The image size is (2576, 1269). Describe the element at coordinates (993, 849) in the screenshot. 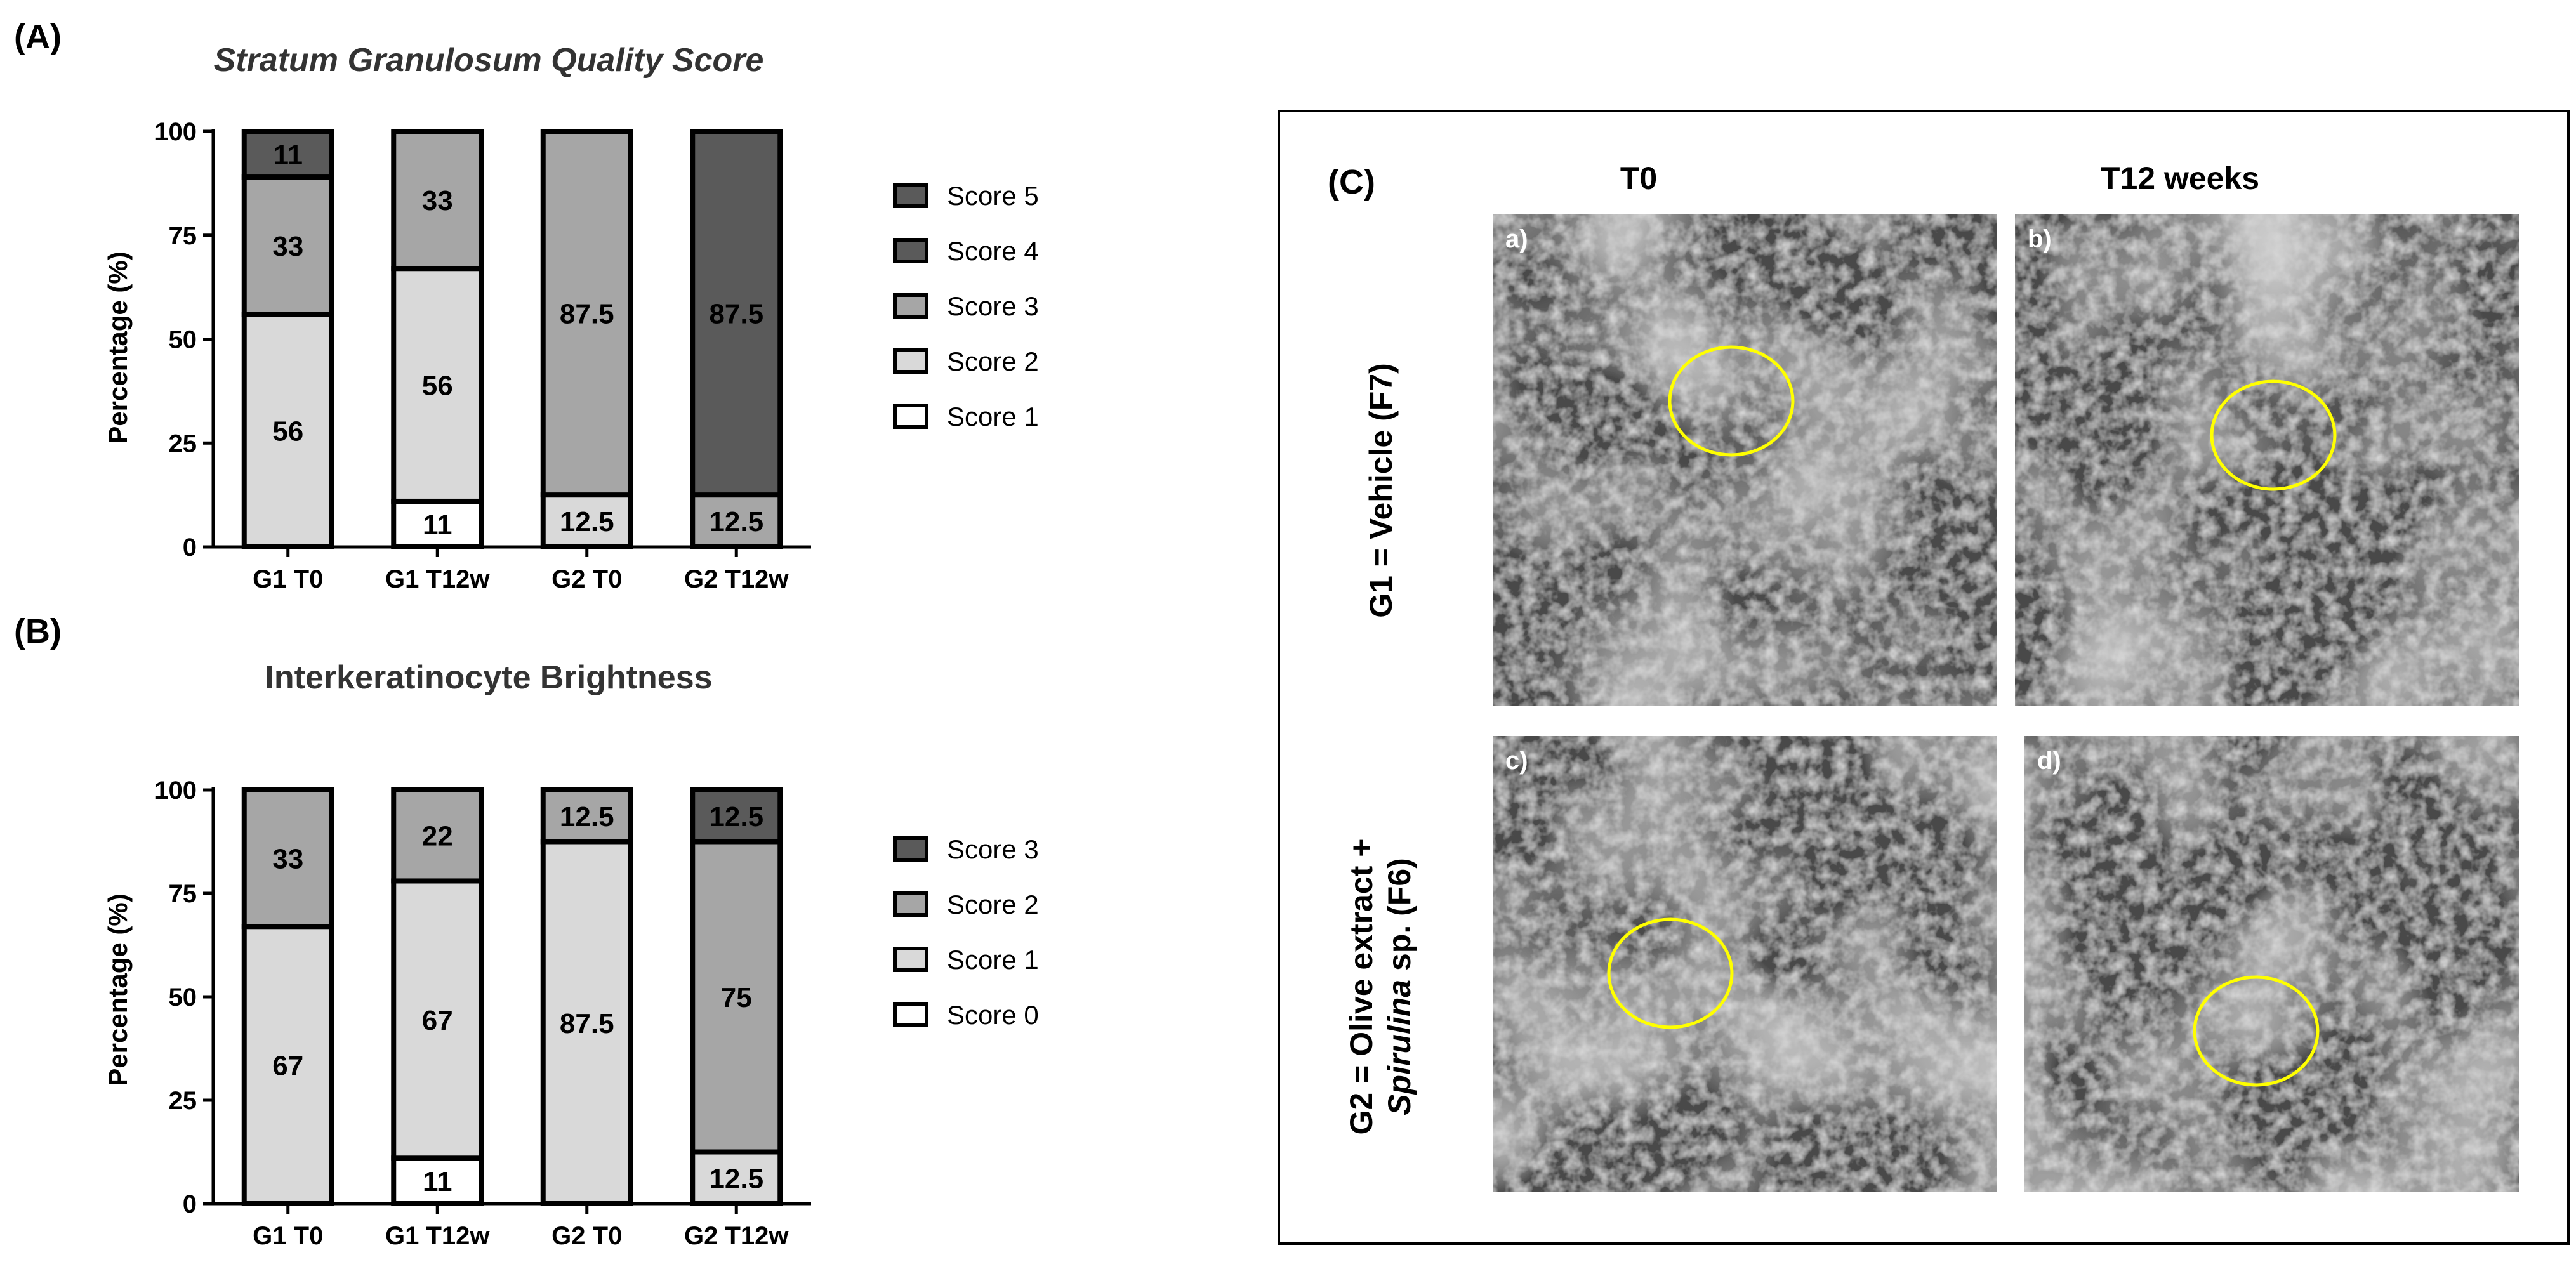

I see `chart-b-legend-label: Score 3` at that location.